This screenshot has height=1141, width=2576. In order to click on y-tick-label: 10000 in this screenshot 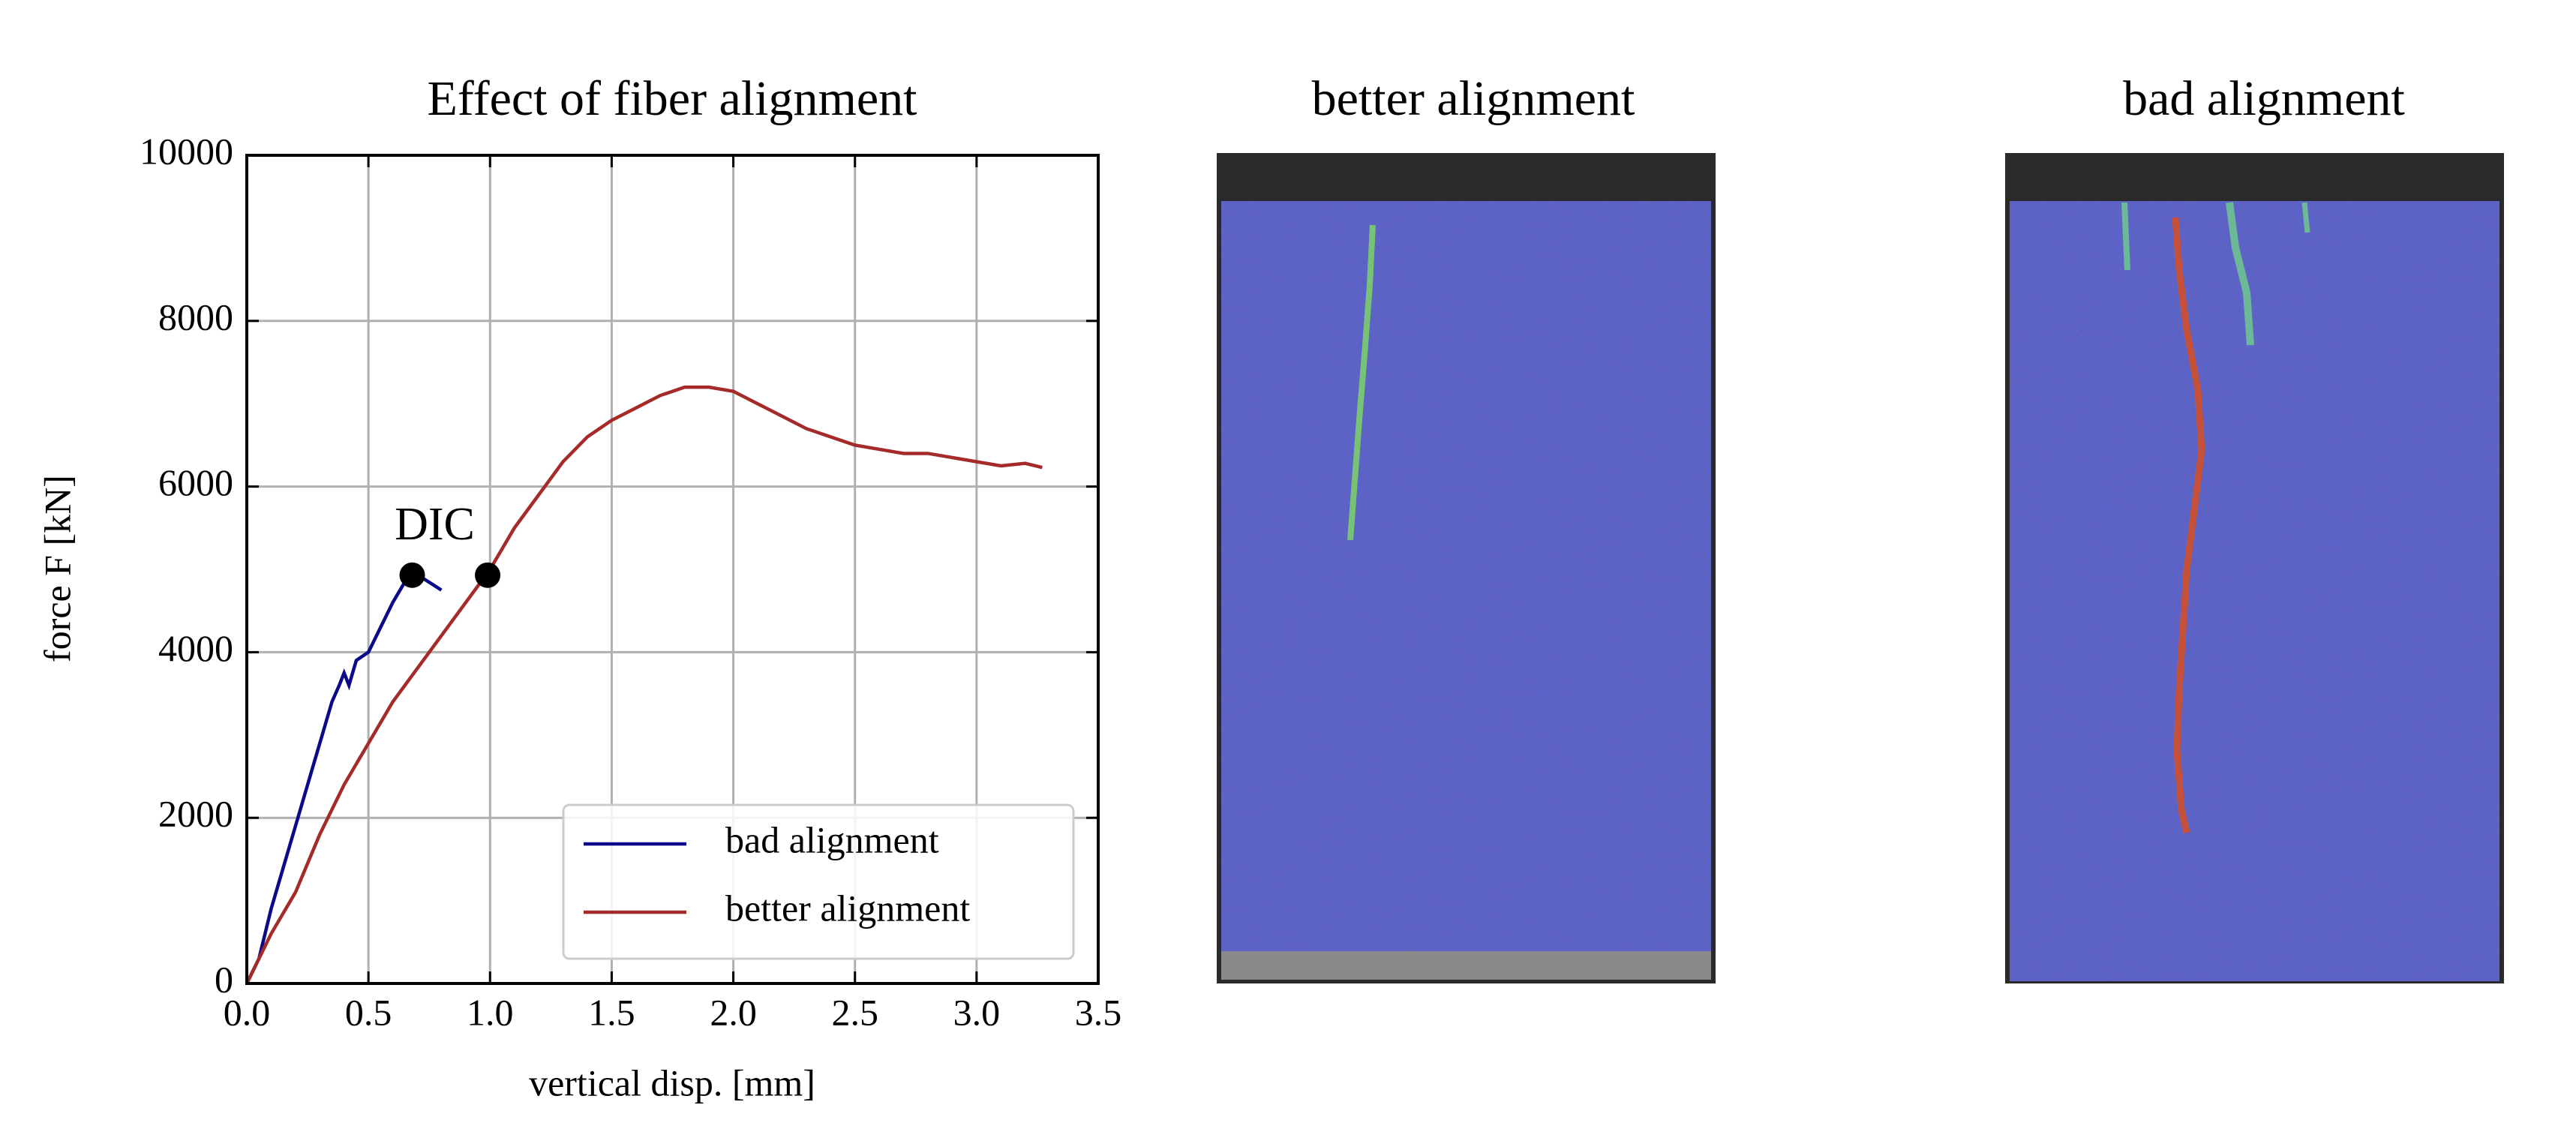, I will do `click(186, 151)`.